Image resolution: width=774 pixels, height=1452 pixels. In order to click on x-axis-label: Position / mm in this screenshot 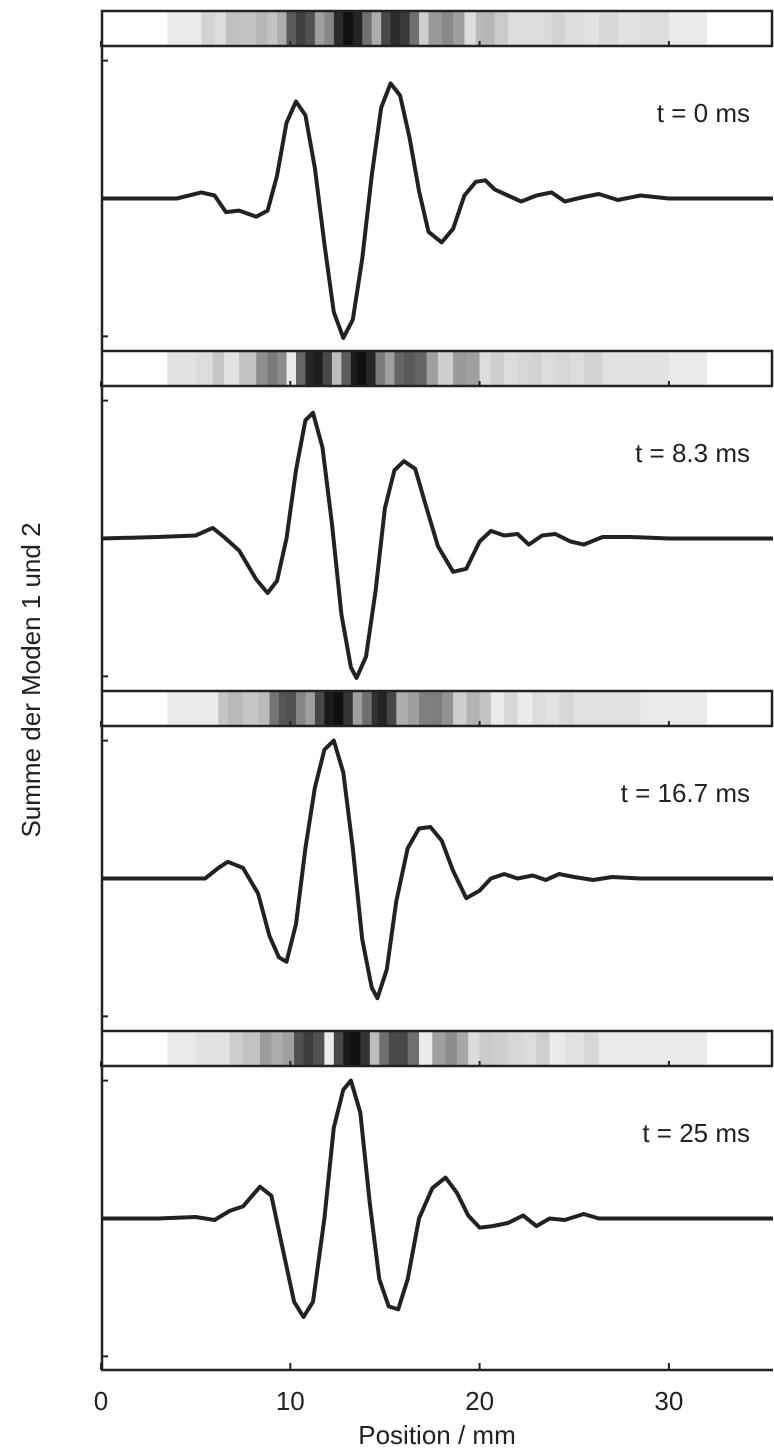, I will do `click(437, 1435)`.